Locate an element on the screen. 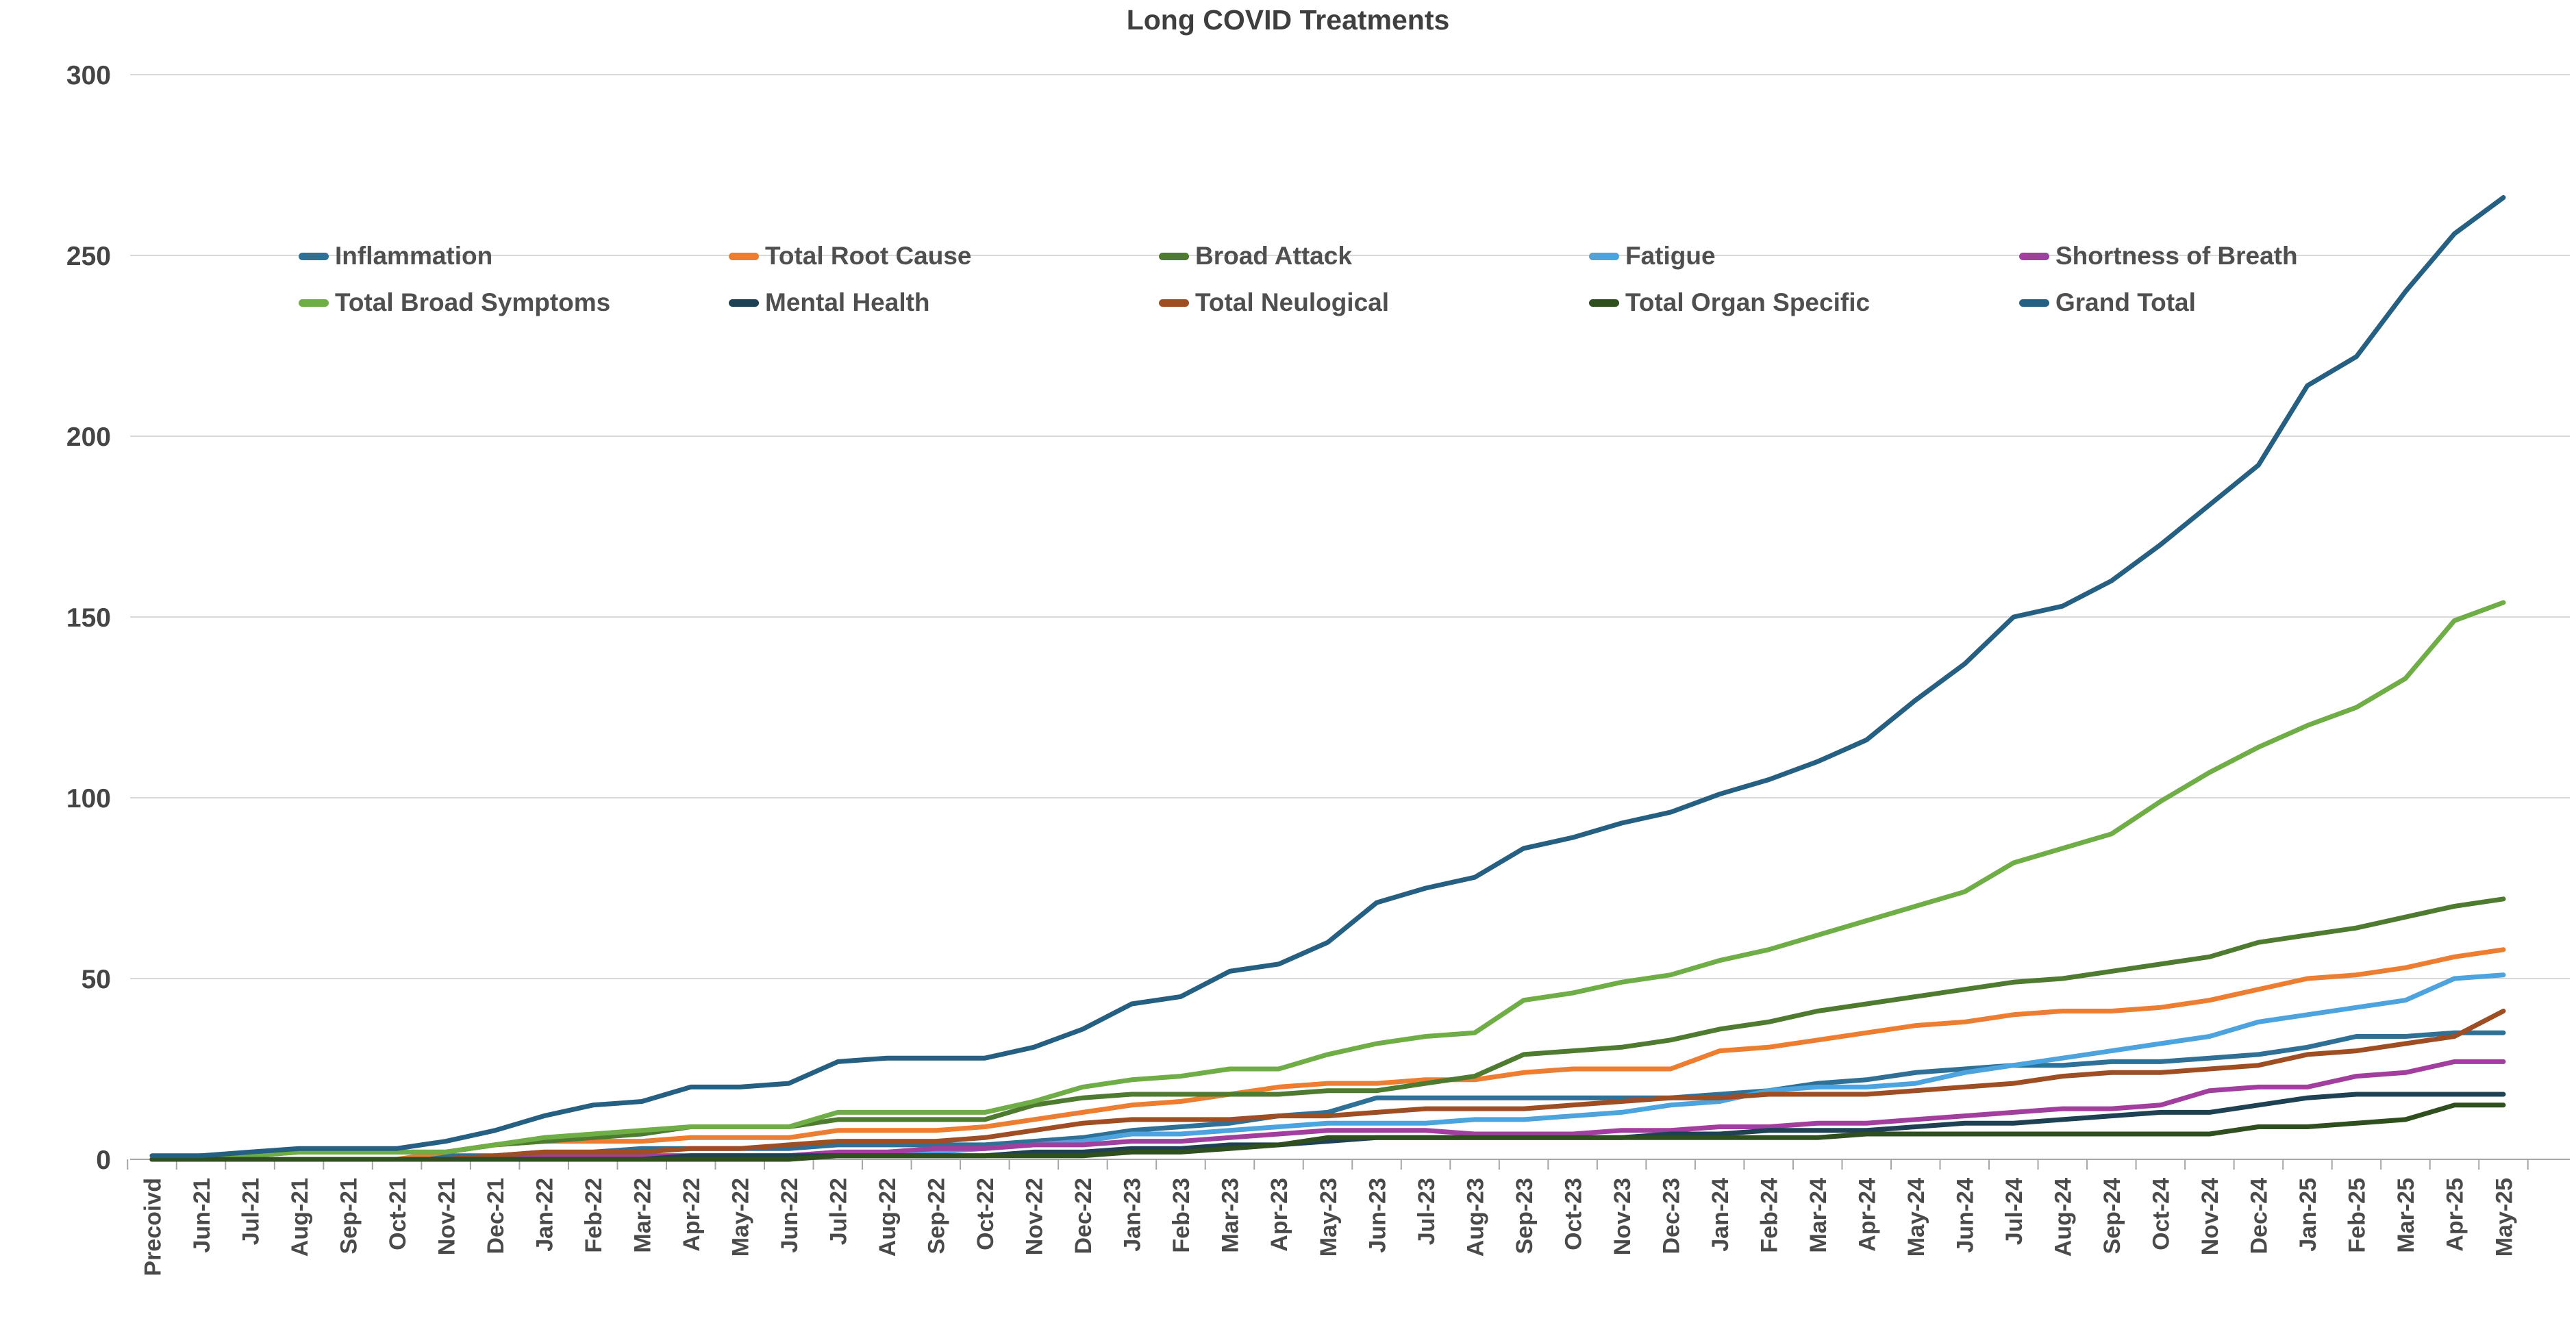  x-axis-tick-label: Jan-25 is located at coordinates (2308, 1215).